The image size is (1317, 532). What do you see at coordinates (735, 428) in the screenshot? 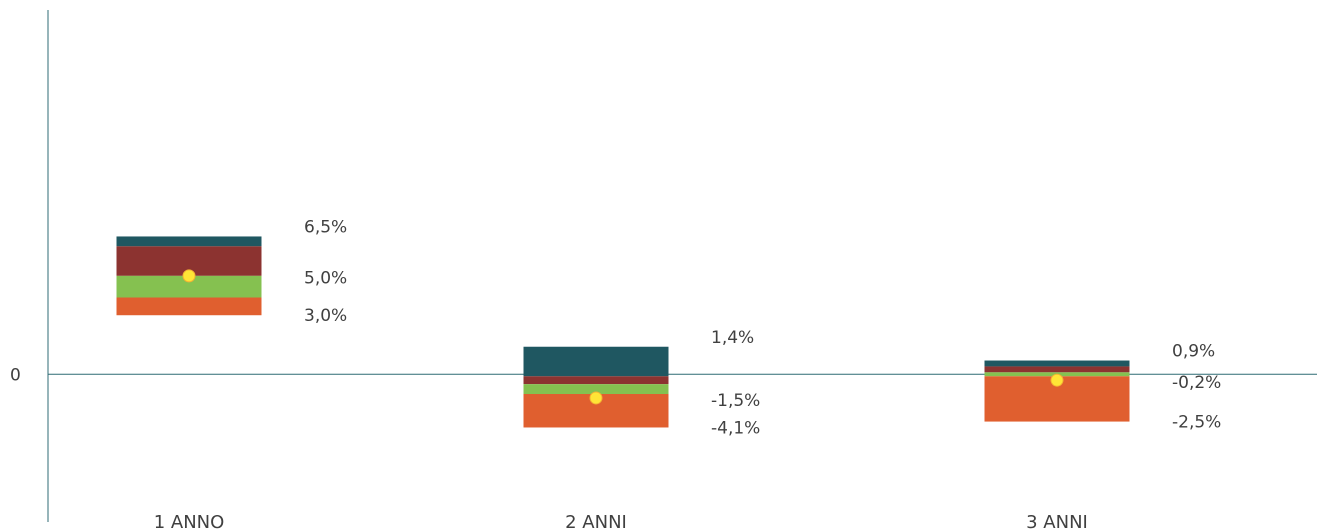
I see `data-label: -4,1%` at bounding box center [735, 428].